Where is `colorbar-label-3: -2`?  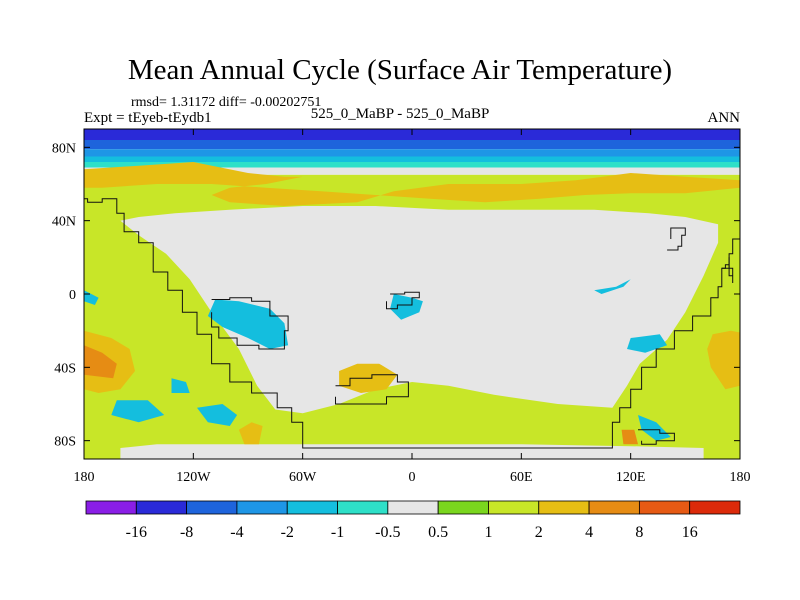 colorbar-label-3: -2 is located at coordinates (287, 532).